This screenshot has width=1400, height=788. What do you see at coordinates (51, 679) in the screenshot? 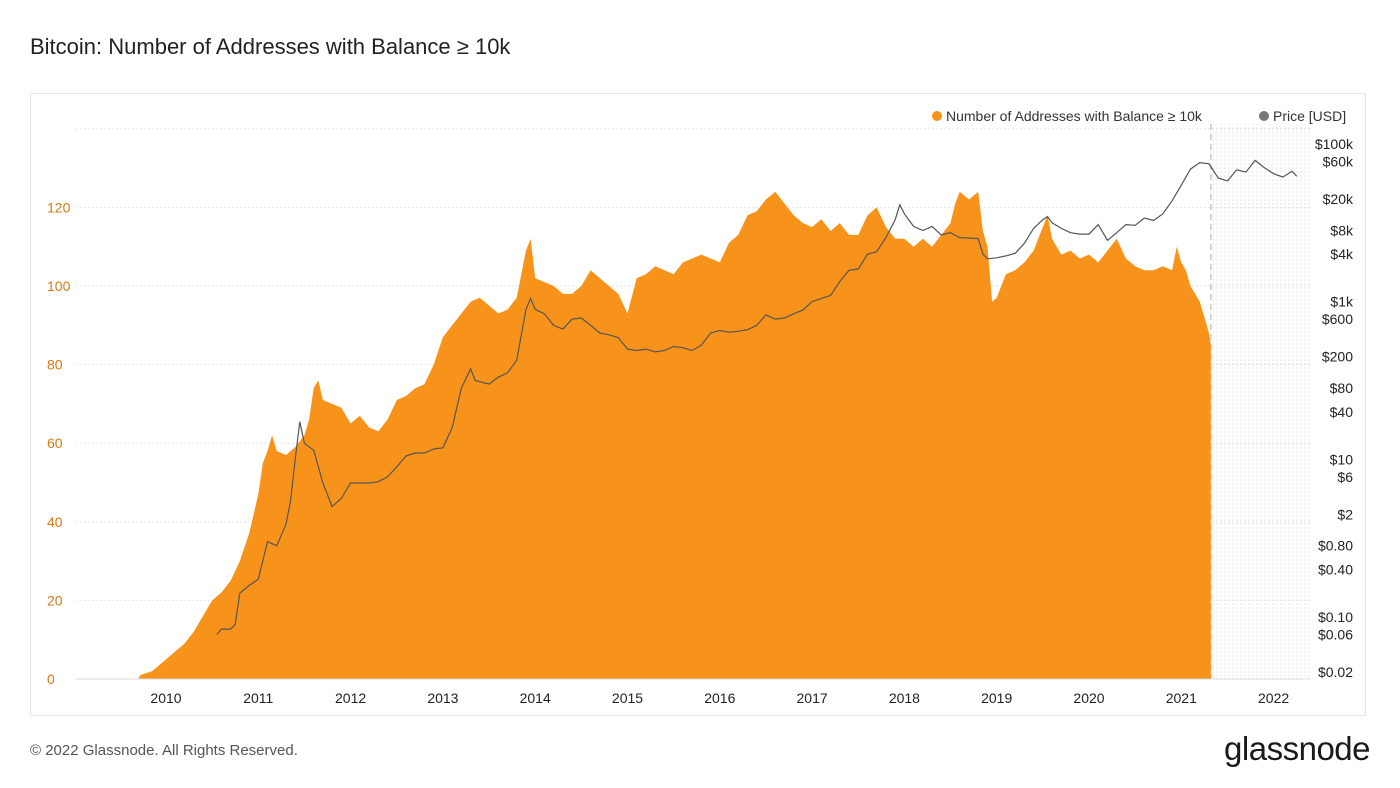
I see `left-axis-tick-label: 0` at bounding box center [51, 679].